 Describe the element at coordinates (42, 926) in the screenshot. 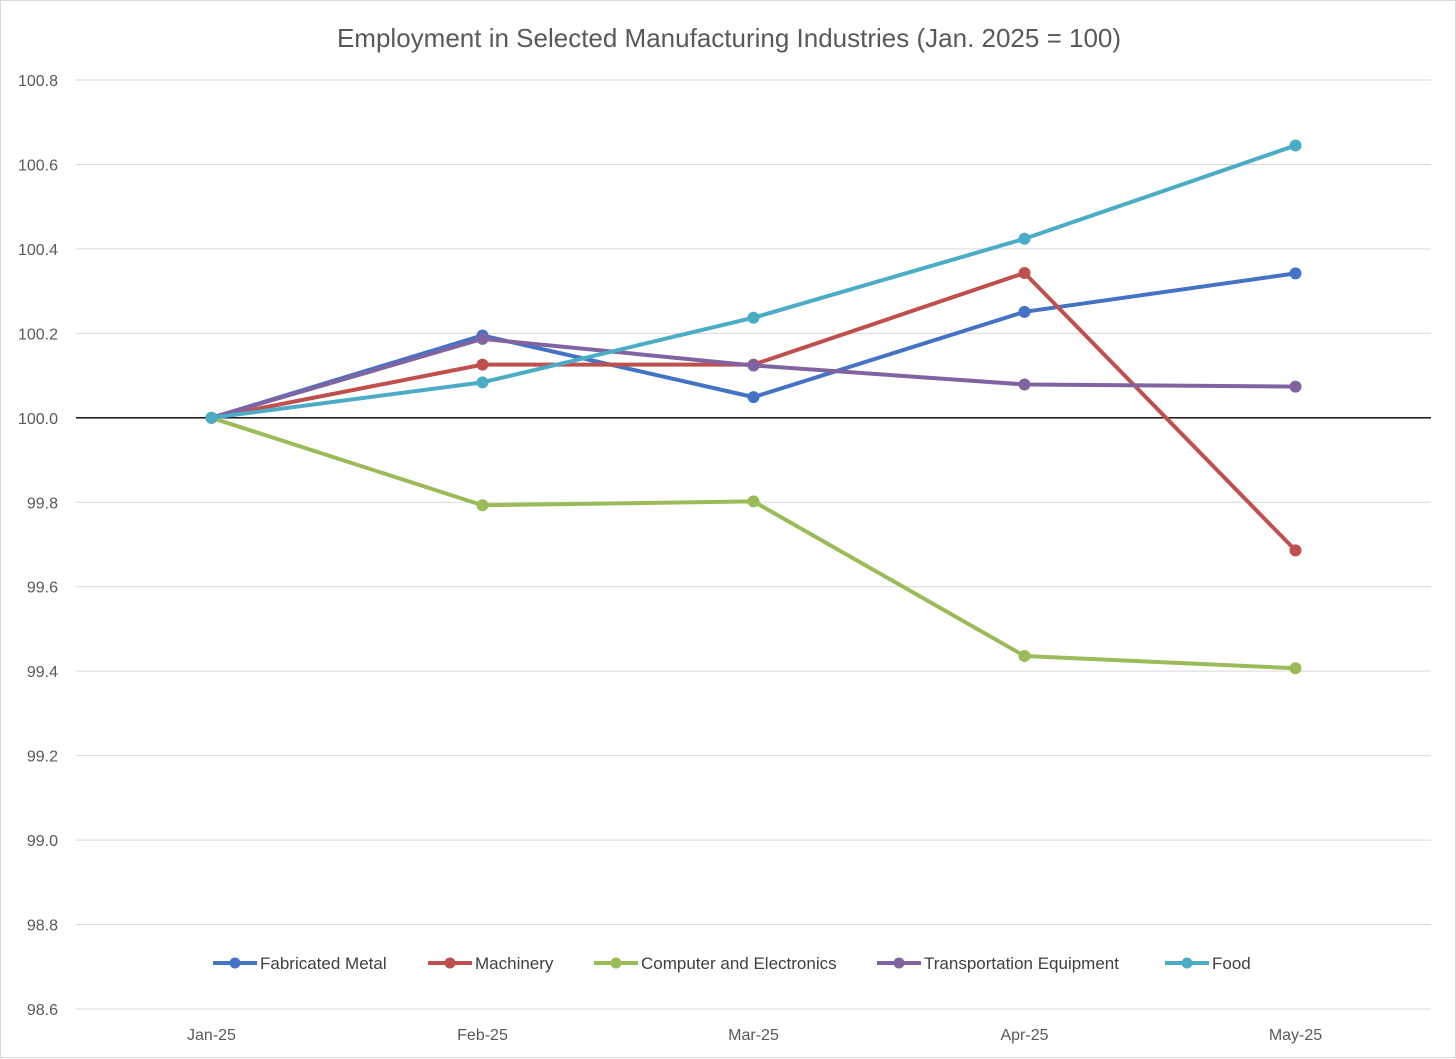

I see `y-tick-label: 98.8` at that location.